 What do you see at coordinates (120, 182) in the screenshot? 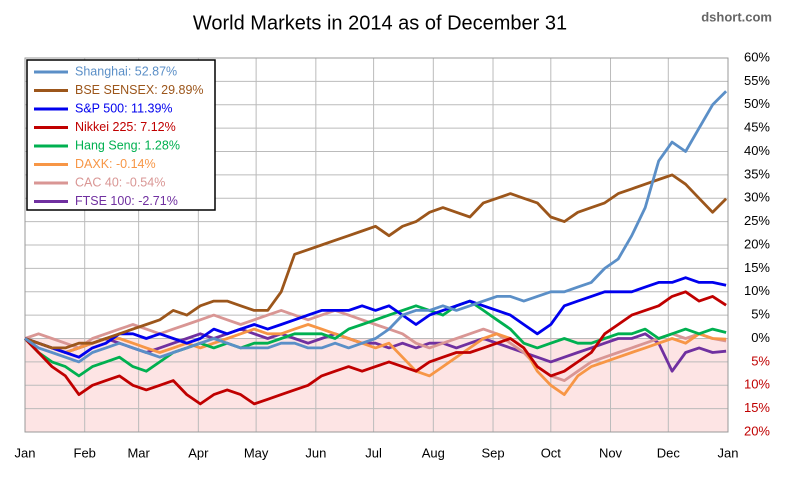
I see `legend-label: CAC 40: -0.54%` at bounding box center [120, 182].